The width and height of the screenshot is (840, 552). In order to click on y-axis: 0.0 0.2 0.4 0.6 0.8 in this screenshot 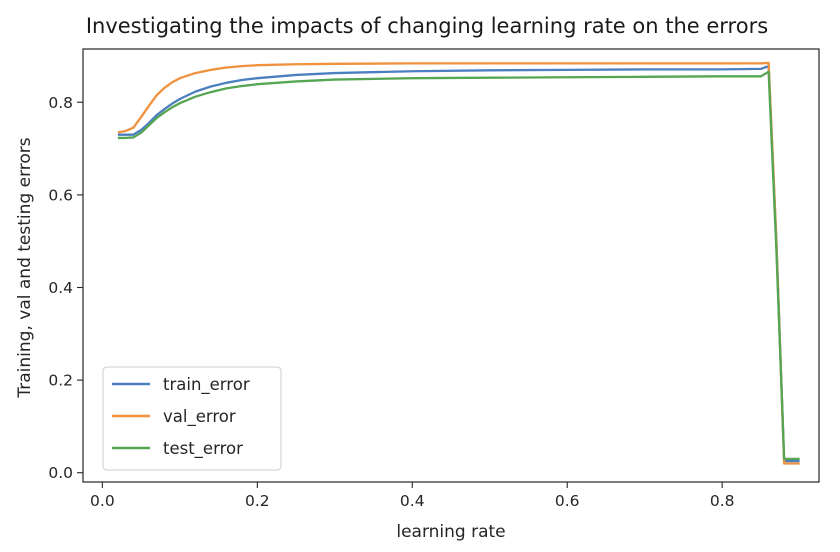, I will do `click(65, 288)`.